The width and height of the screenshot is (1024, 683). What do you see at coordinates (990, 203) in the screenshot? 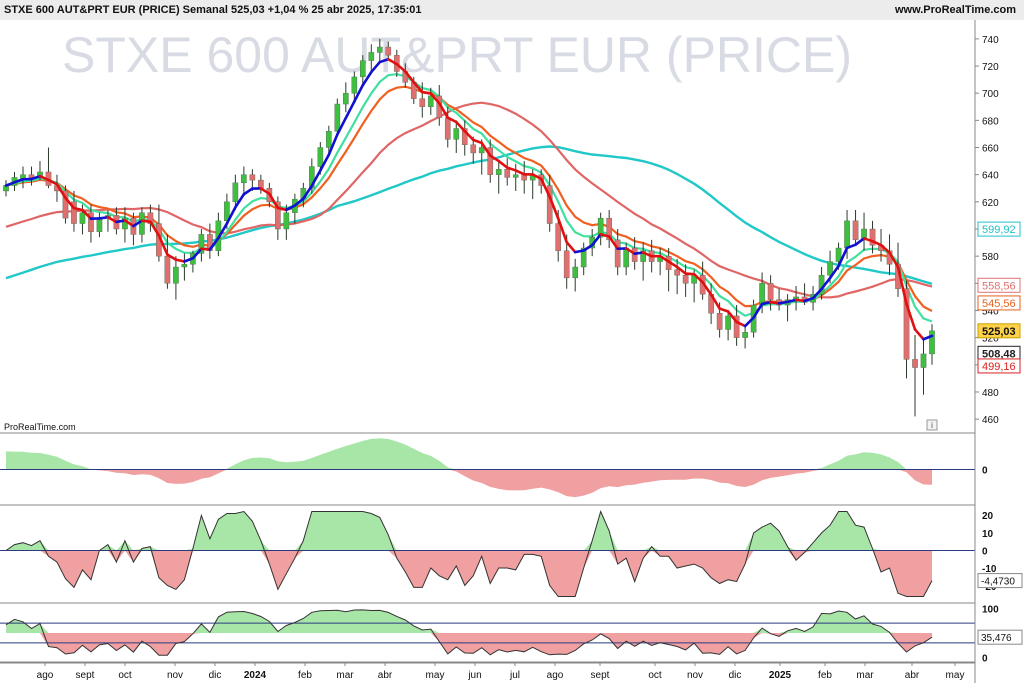
I see `price-tick-label: 620` at bounding box center [990, 203].